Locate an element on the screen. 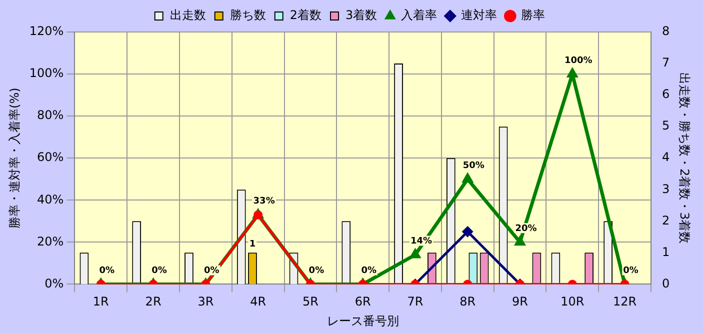  y-axis-title: 勝率・連対率・入着率(%) is located at coordinates (14, 158).